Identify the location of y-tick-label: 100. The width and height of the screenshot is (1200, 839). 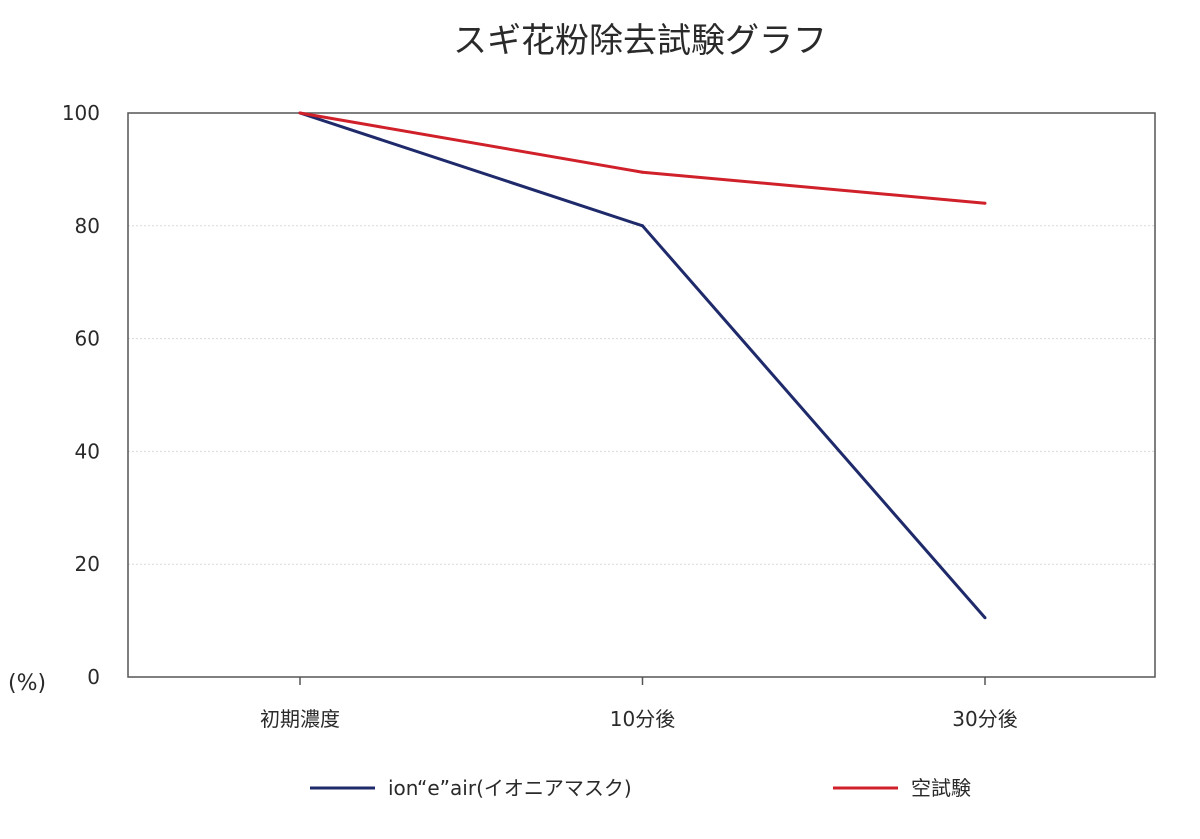
(81, 113).